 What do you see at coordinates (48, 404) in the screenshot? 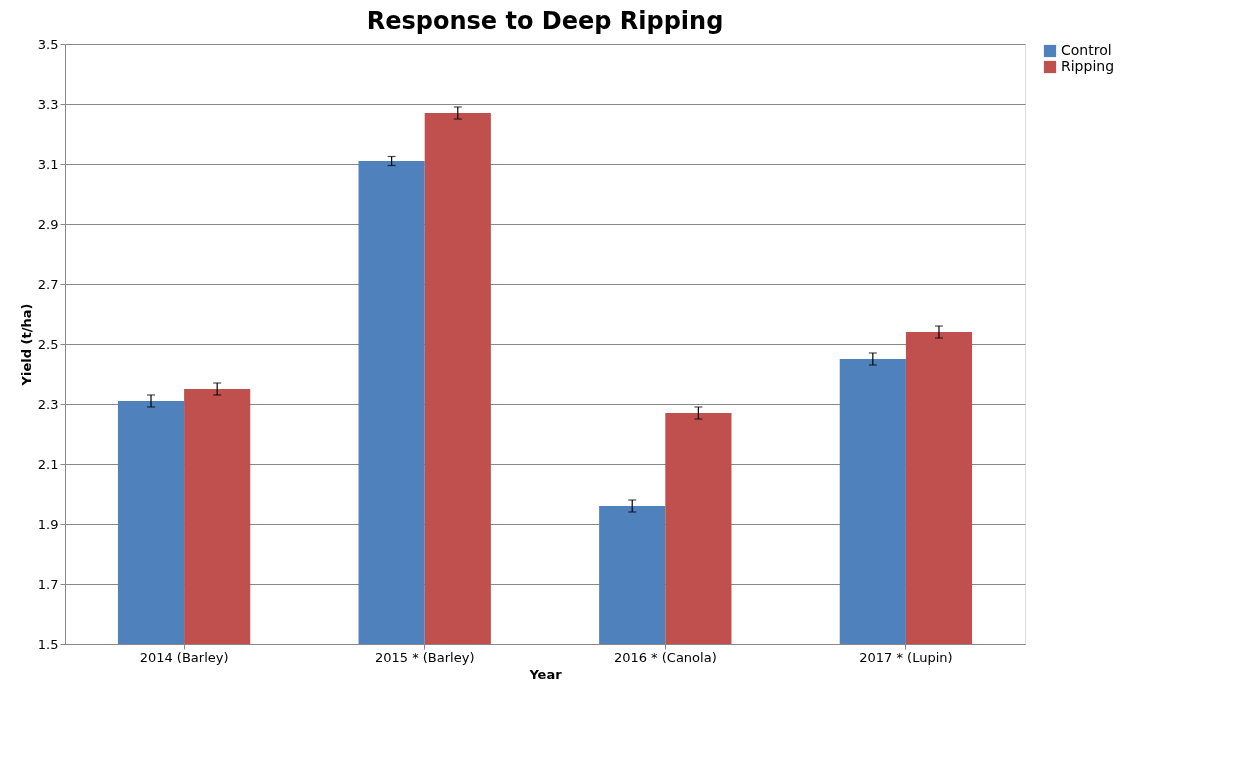
I see `y-tick-label: 2.3` at bounding box center [48, 404].